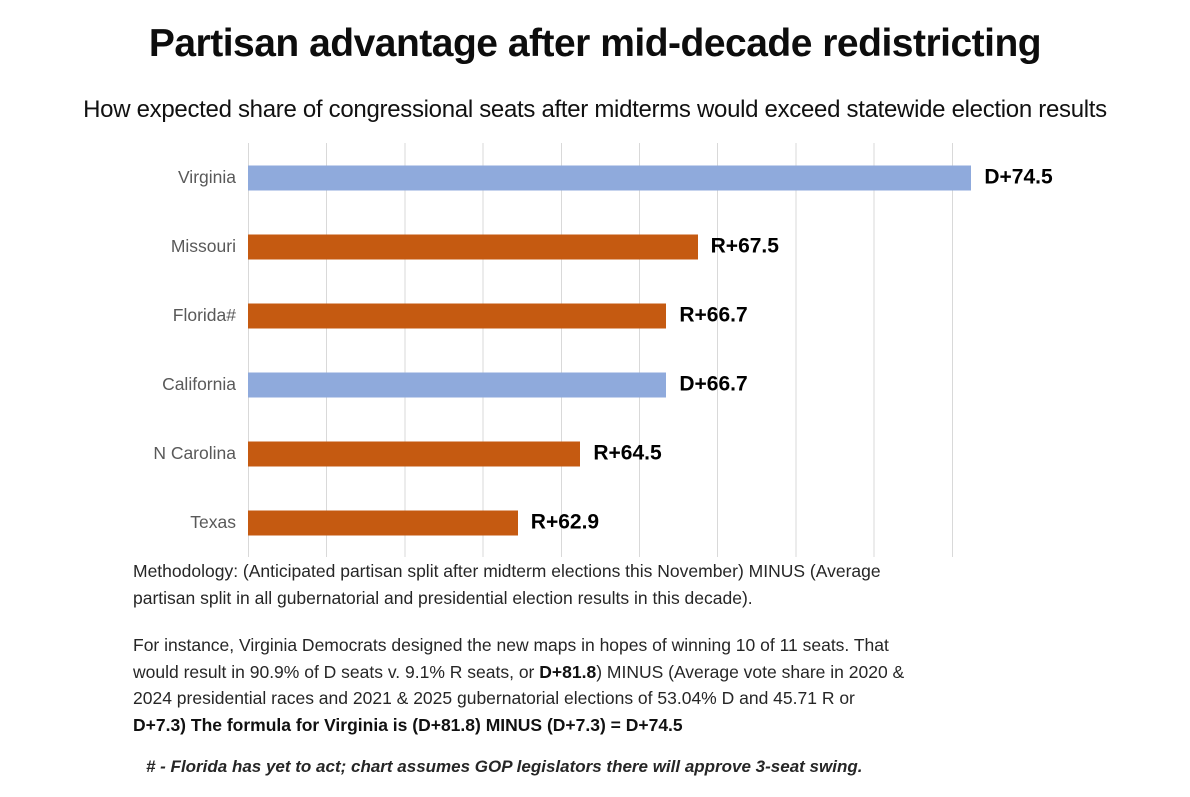 The image size is (1190, 797). I want to click on data-bar: R+67.5, so click(513, 246).